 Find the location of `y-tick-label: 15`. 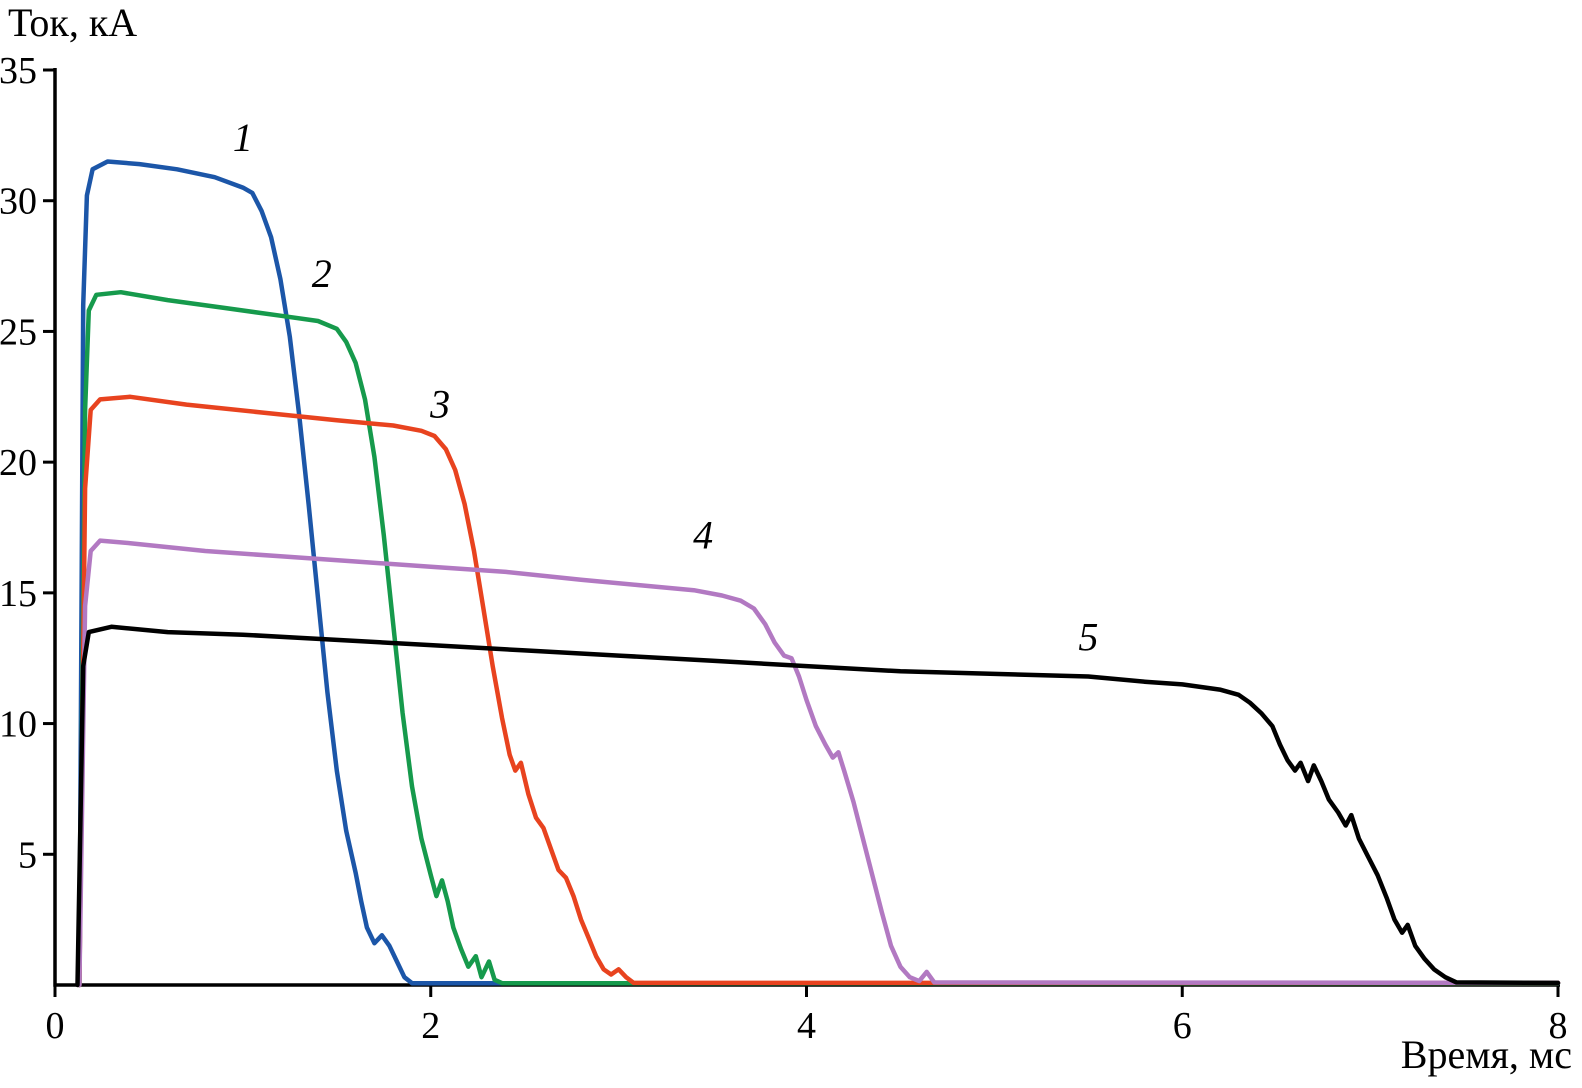

y-tick-label: 15 is located at coordinates (18, 594).